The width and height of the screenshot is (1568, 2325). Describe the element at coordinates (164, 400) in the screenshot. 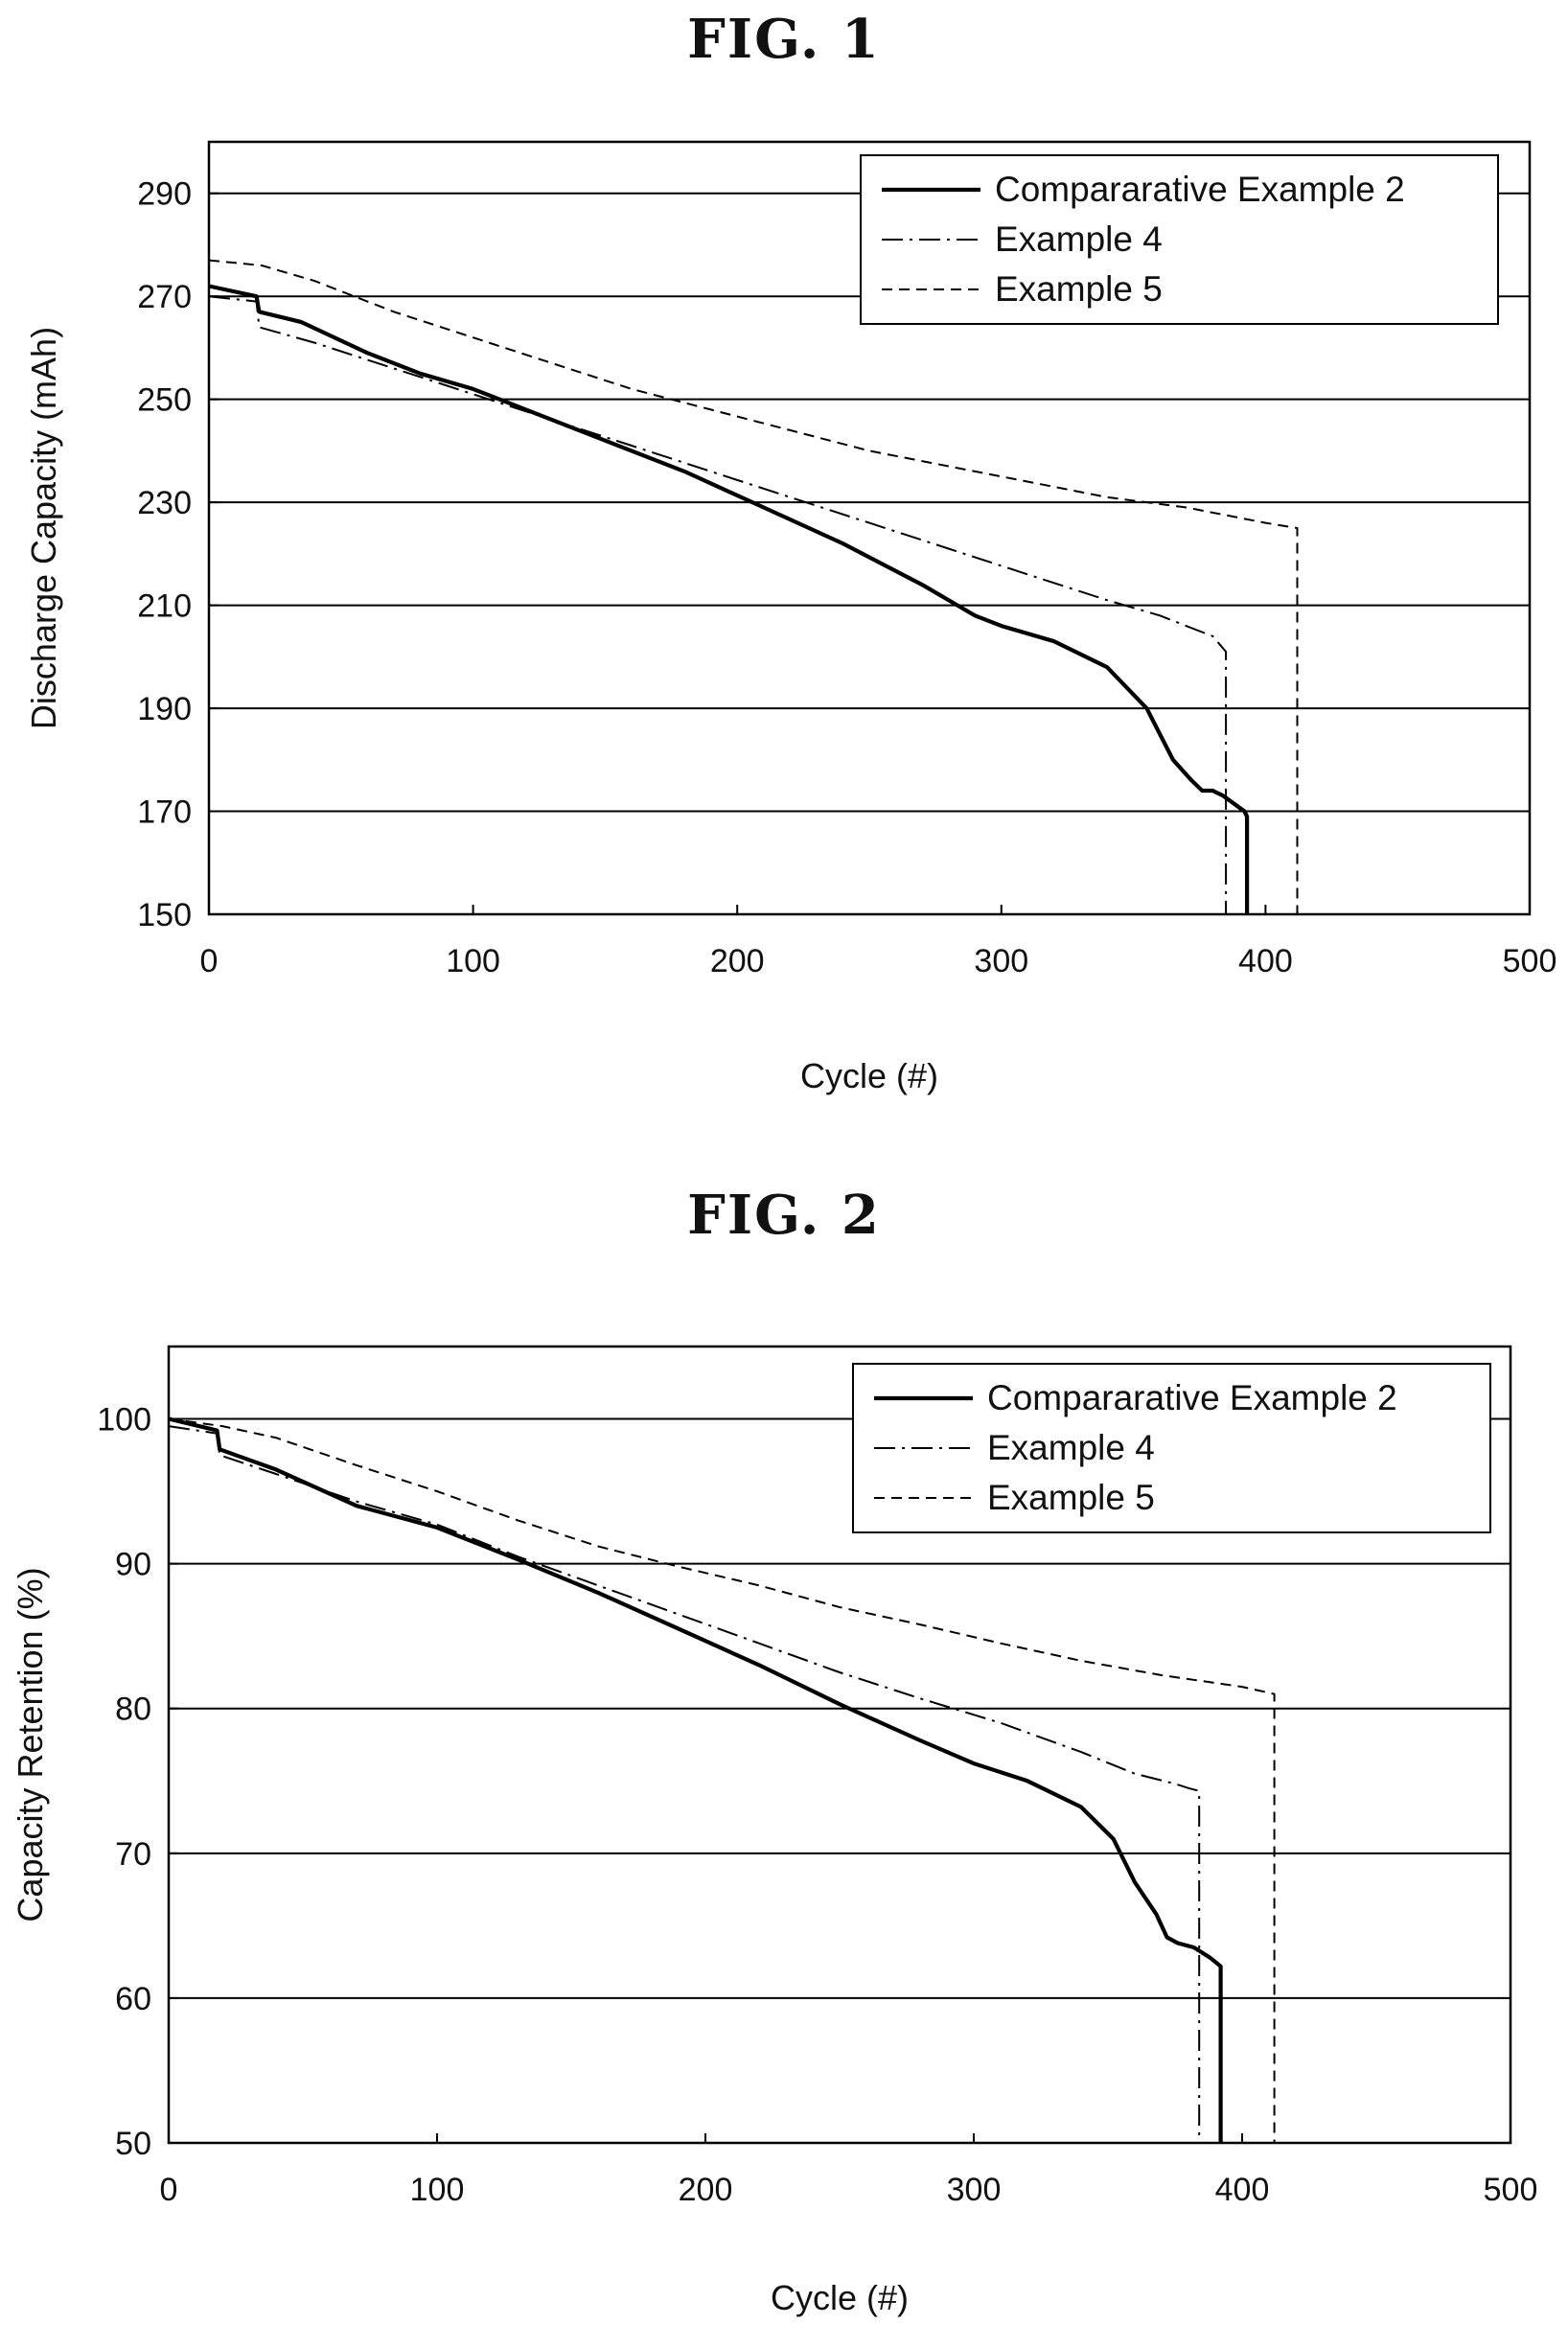

I see `y-tick-label: 250` at that location.